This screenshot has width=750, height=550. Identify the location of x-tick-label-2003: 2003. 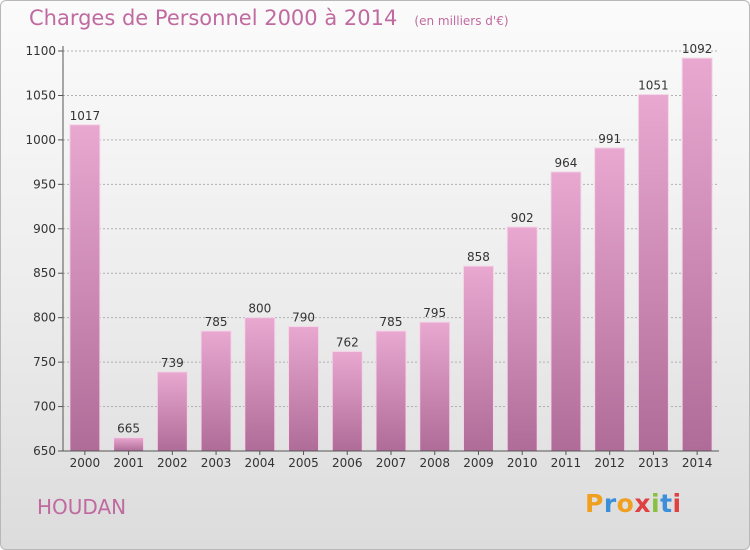
(216, 463).